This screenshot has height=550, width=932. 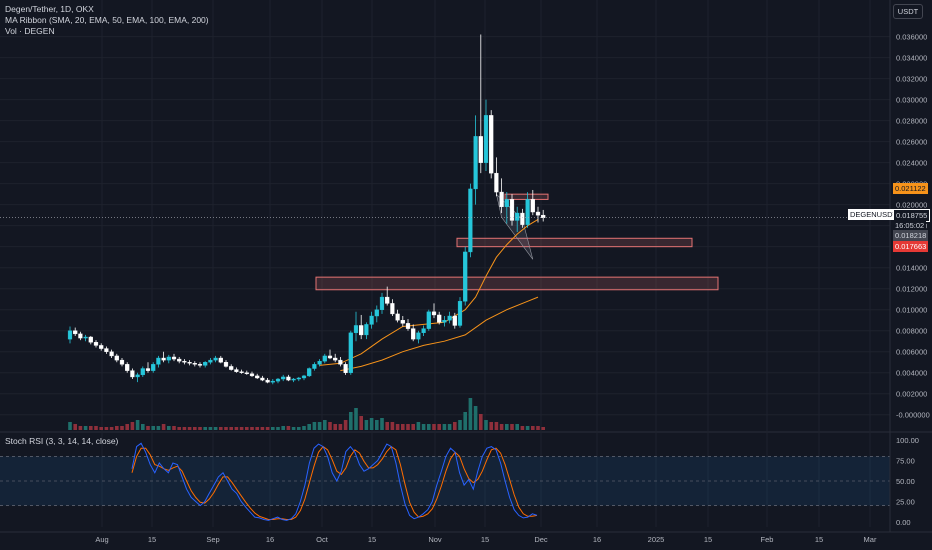 What do you see at coordinates (656, 539) in the screenshot?
I see `time-tick-label: 2025` at bounding box center [656, 539].